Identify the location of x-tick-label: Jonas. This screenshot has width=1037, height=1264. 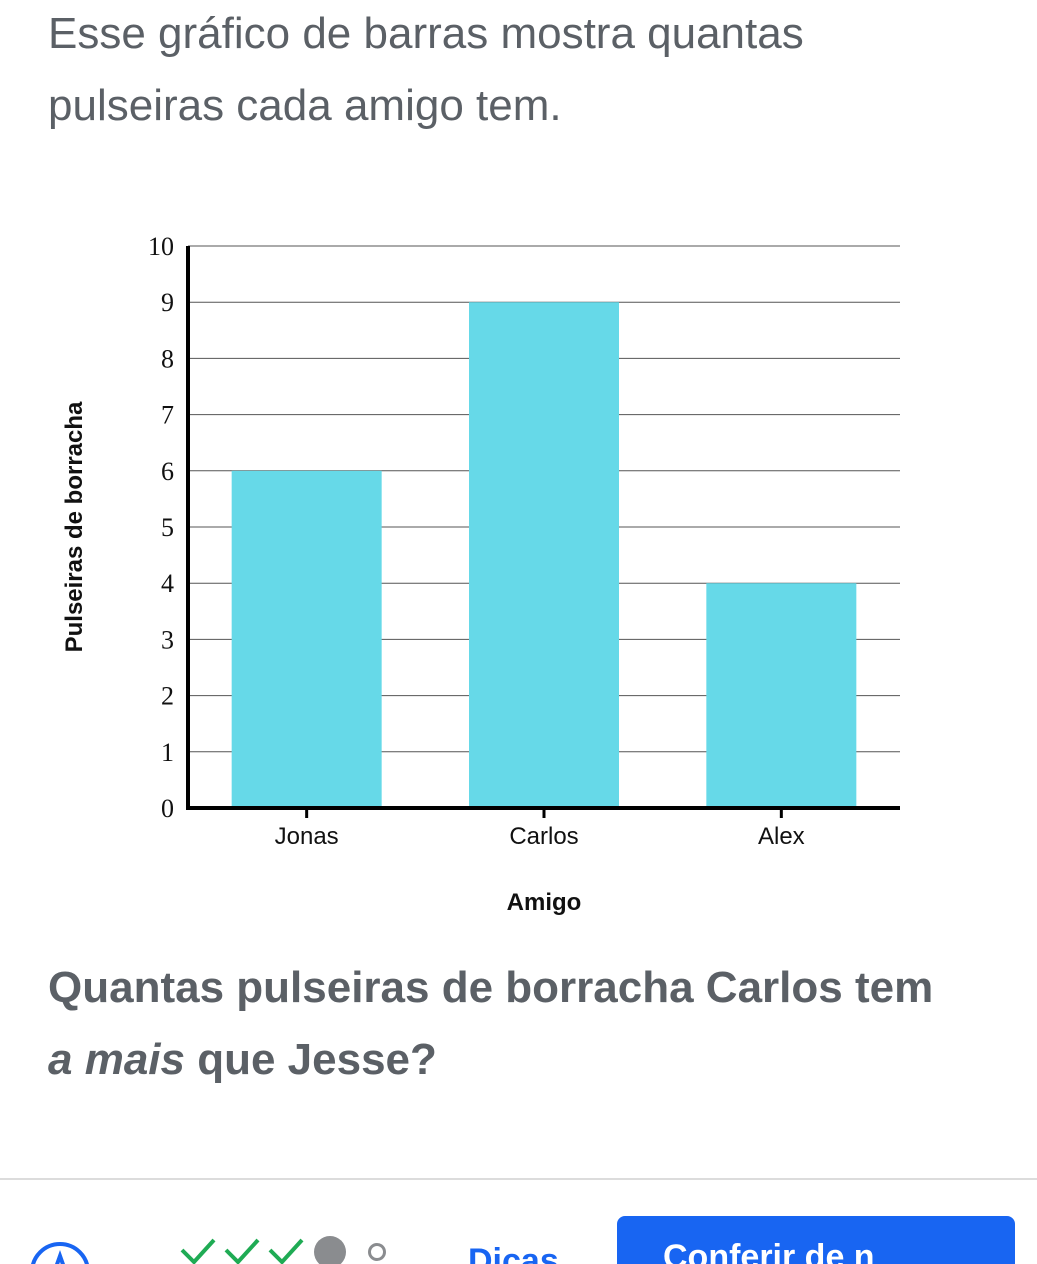
(307, 836).